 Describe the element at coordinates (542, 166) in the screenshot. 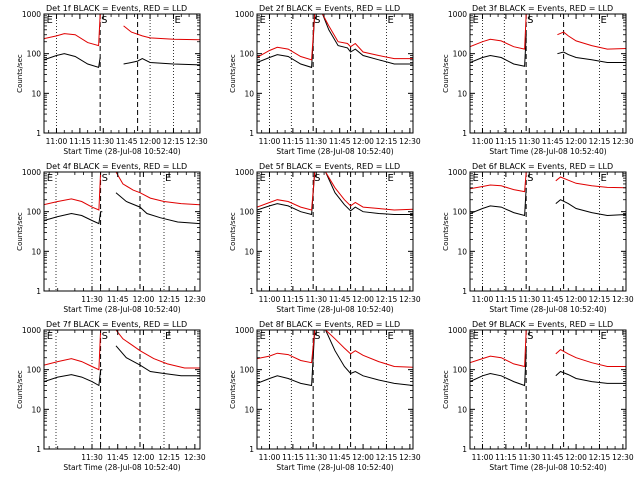

I see `panel-title: Det 6f BLACK = Events, RED = LLD` at that location.